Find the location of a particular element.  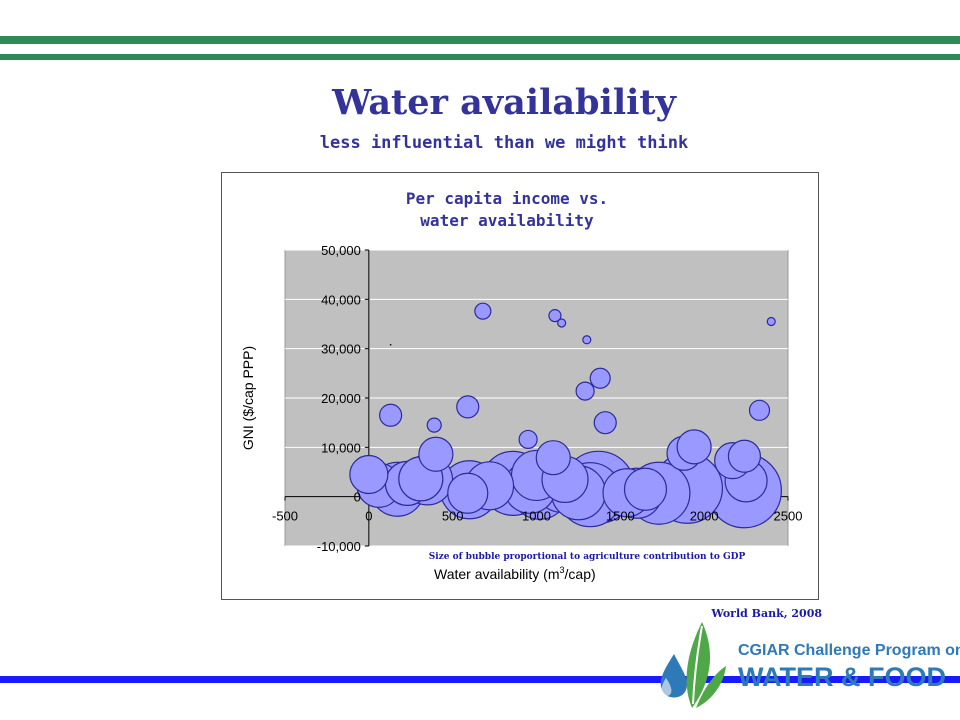

logo-text-line2: WATER & FOOD is located at coordinates (842, 677).